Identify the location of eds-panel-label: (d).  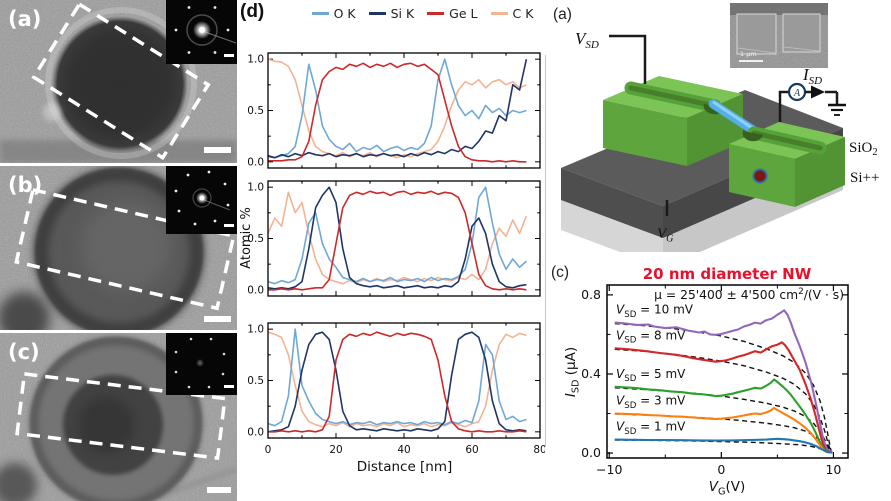
(252, 11).